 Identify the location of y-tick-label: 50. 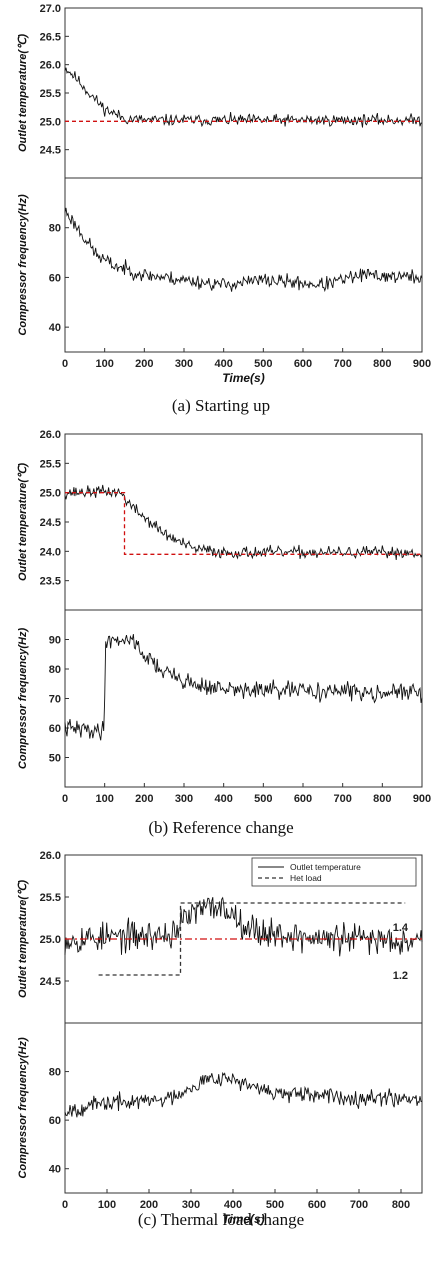
(55, 759).